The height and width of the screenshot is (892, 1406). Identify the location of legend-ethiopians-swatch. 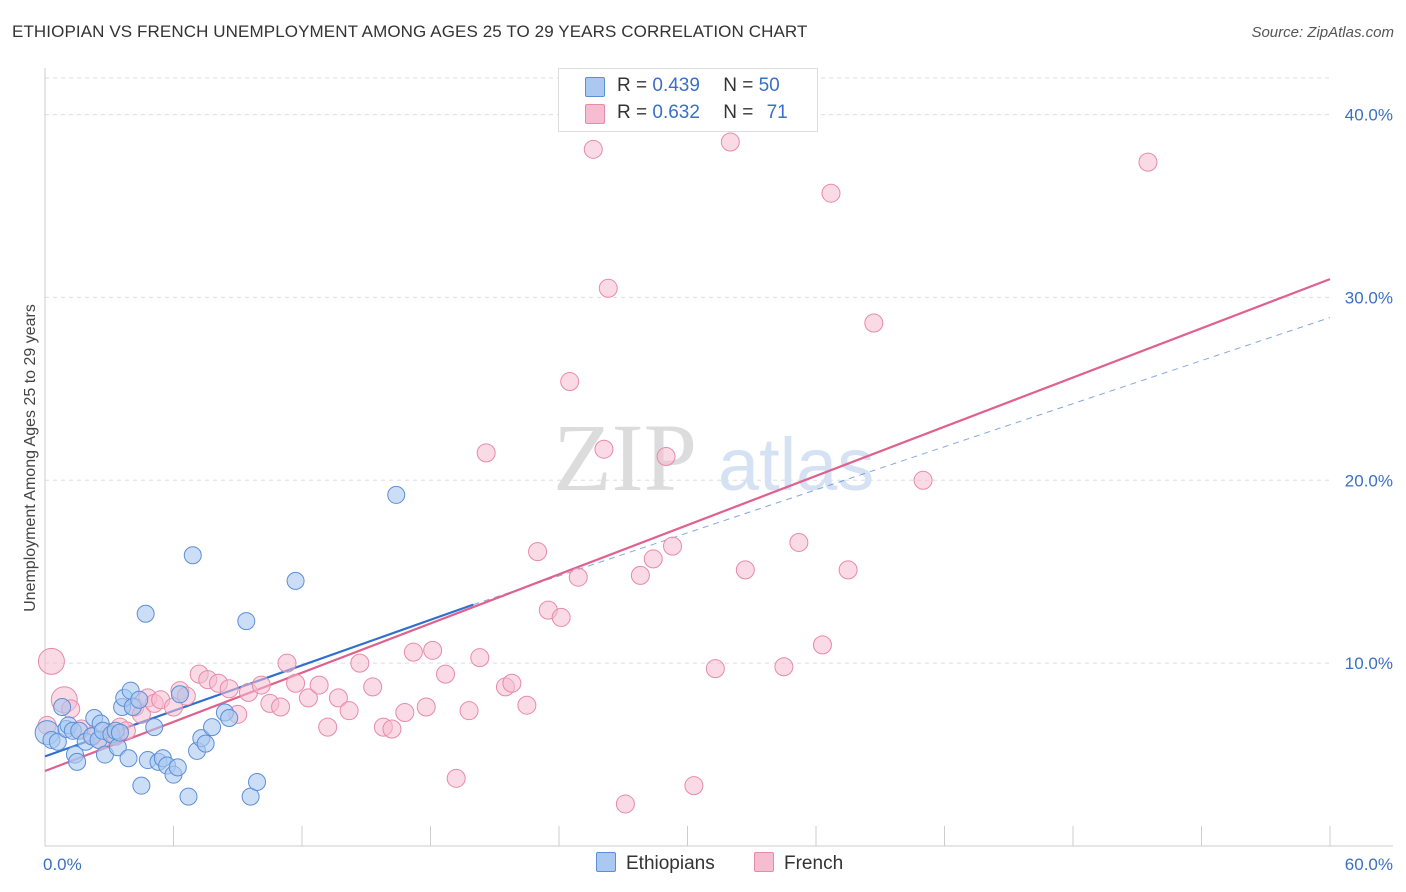
(606, 862).